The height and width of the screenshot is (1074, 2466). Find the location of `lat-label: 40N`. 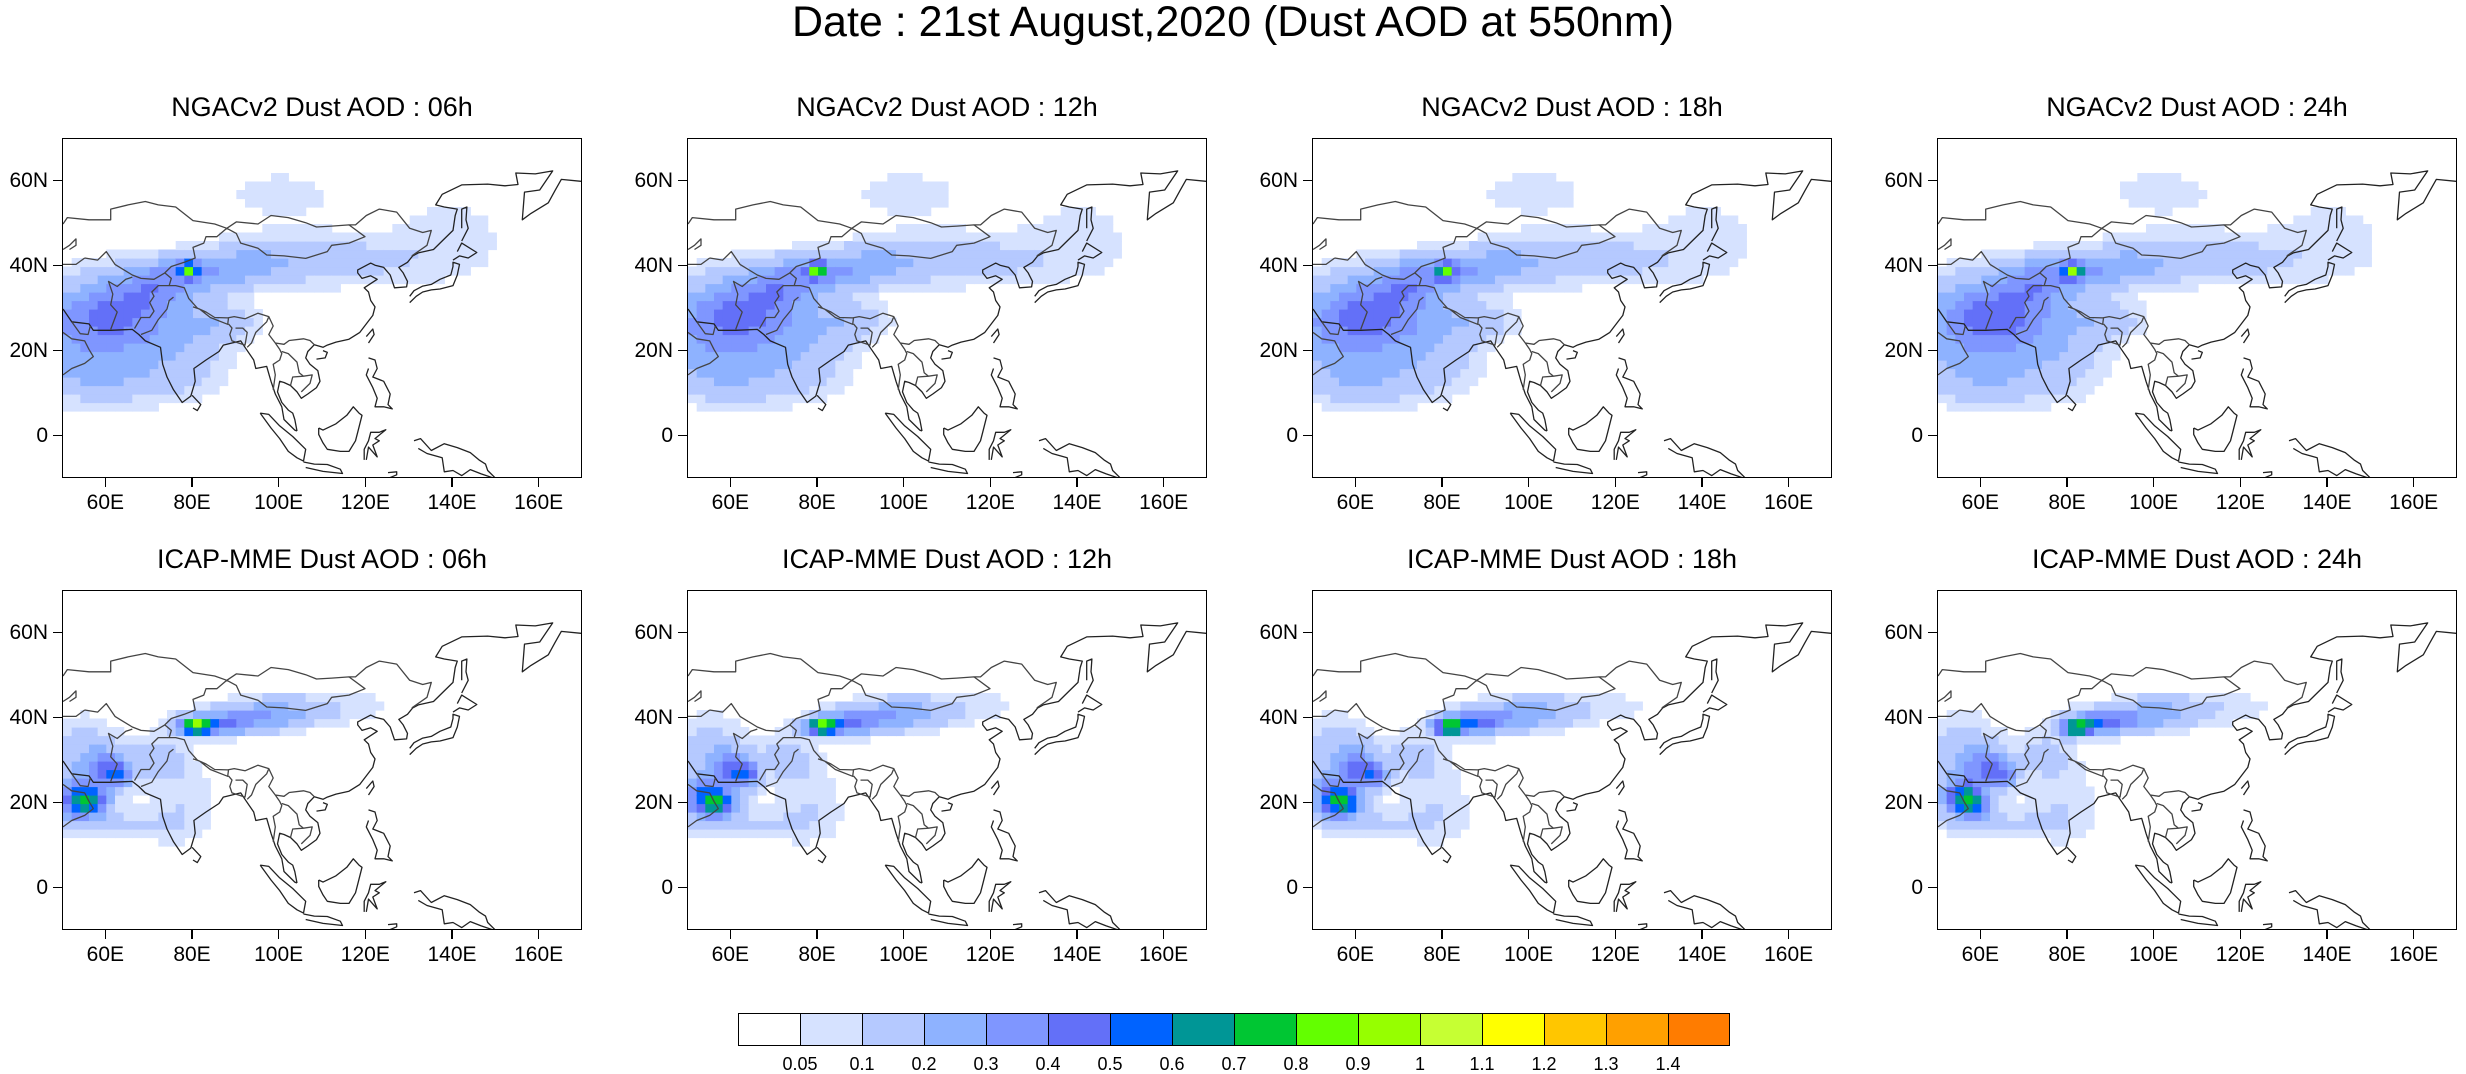

lat-label: 40N is located at coordinates (28, 717).